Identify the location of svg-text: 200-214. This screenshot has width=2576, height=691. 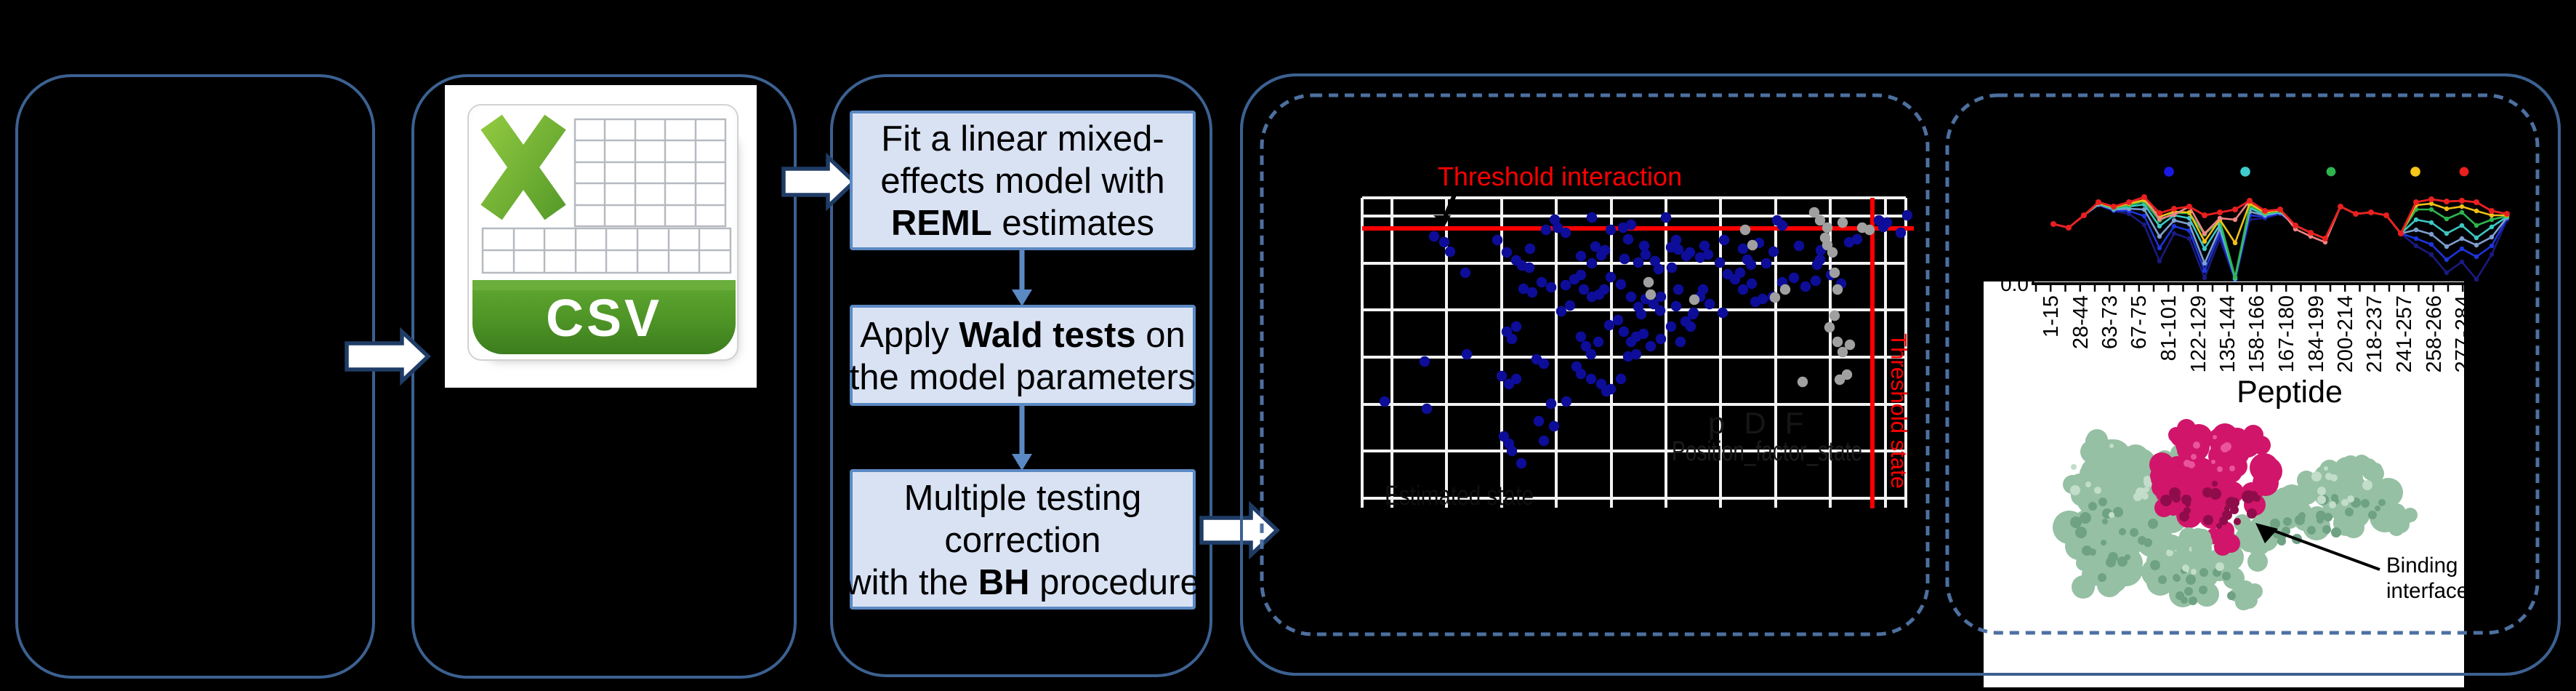
(2345, 333).